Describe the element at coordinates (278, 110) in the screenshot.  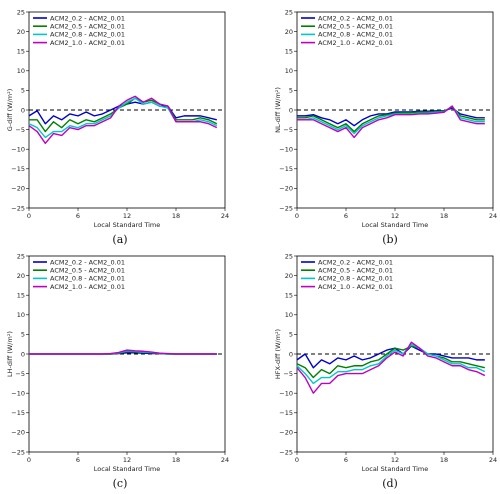
I see `y-axis-label: NL-diff (W/m²)` at that location.